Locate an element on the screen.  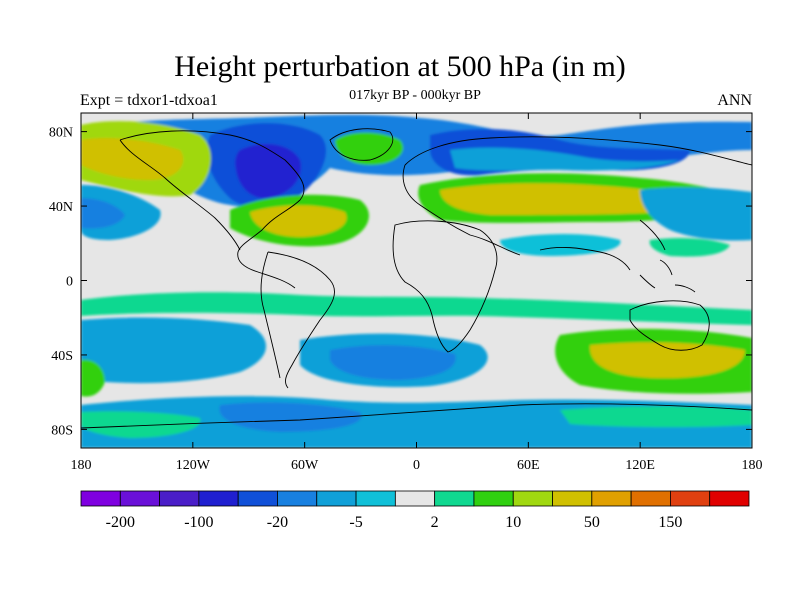
contour-south-indian-core is located at coordinates (667, 360).